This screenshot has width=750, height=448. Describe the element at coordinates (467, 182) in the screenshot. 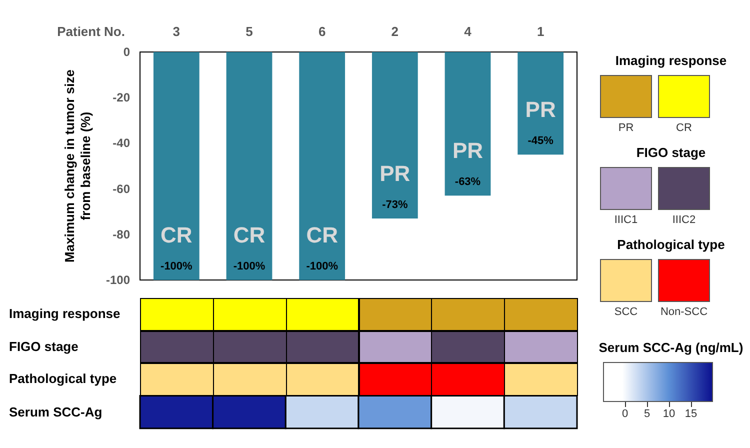

I see `data-label: -63%` at that location.